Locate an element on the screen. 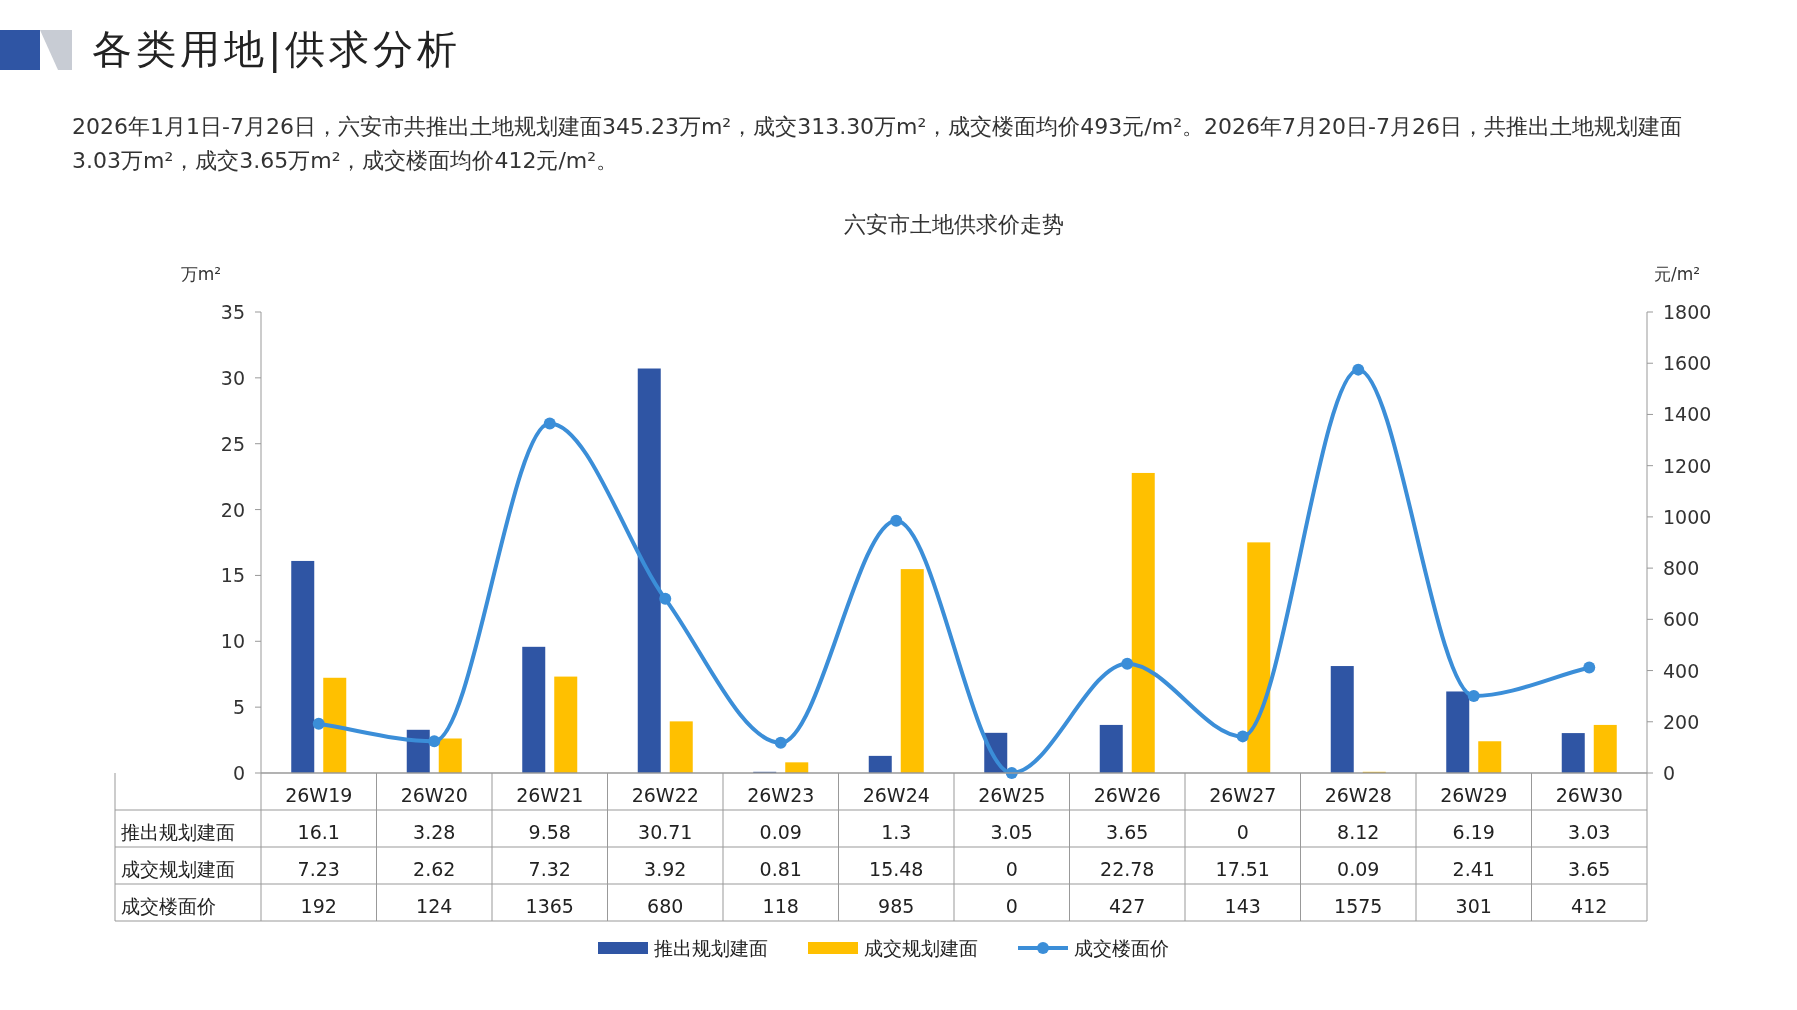  data-label: 6.19 is located at coordinates (1473, 832).